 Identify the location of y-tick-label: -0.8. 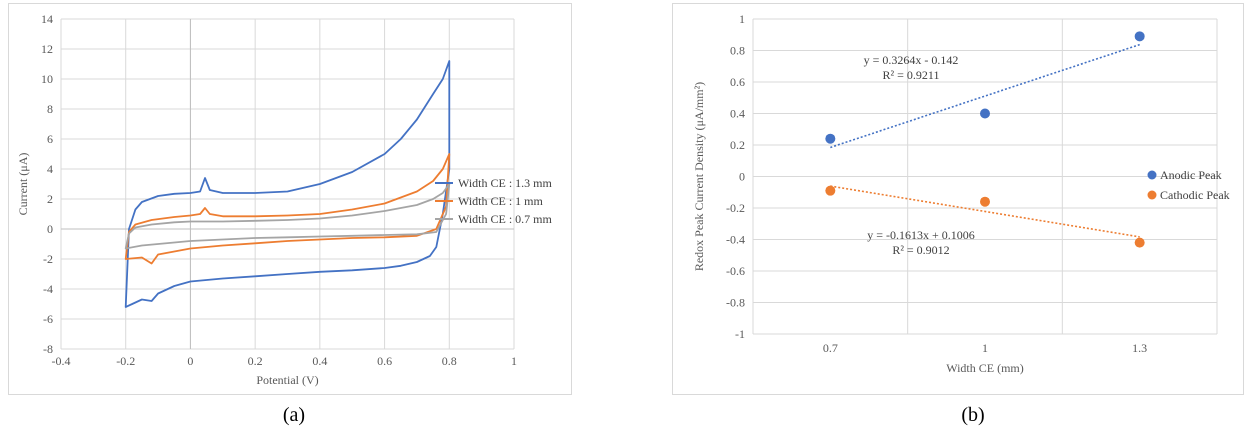
(735, 303).